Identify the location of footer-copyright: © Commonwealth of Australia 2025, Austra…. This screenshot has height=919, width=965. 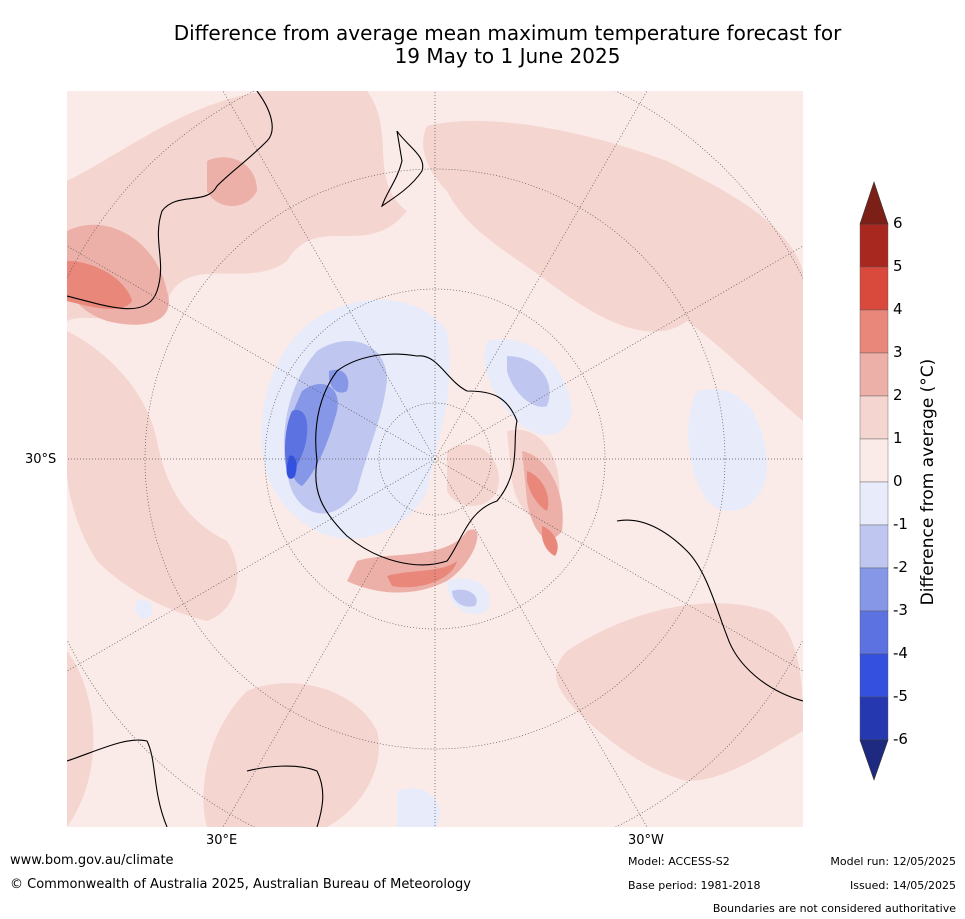
(240, 884).